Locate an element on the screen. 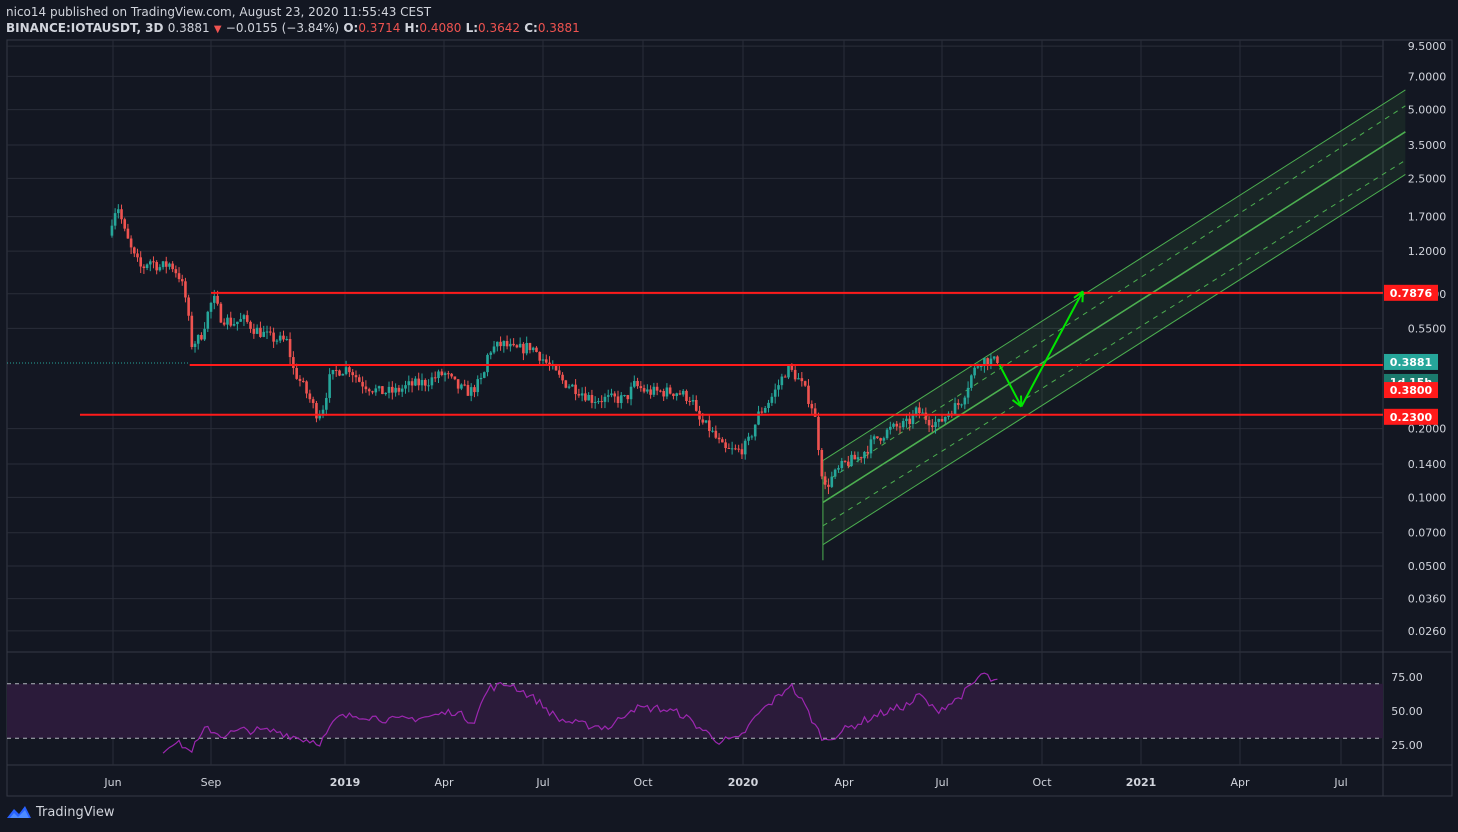 This screenshot has width=1458, height=832. last-price-badge-bg is located at coordinates (1411, 361).